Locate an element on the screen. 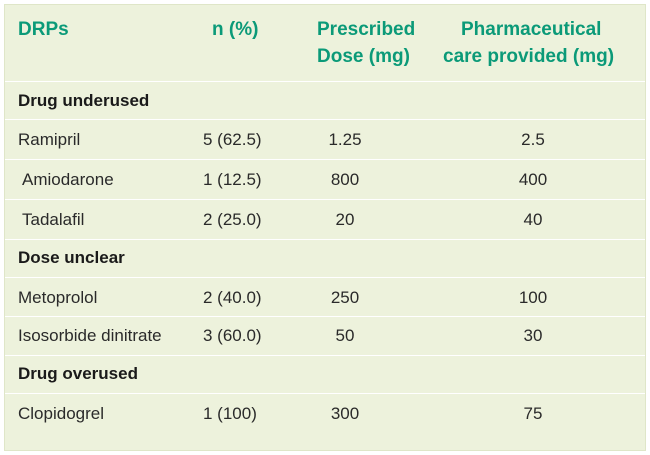 Image resolution: width=650 pixels, height=455 pixels. care-provided: 100 is located at coordinates (533, 297).